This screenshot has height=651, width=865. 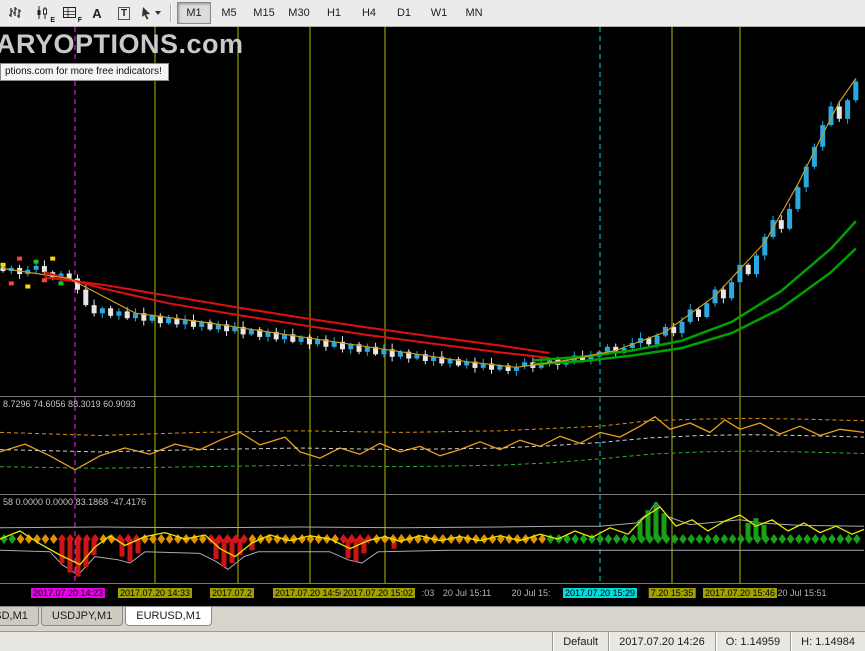 What do you see at coordinates (70, 13) in the screenshot?
I see `line-chart-tool-button: F` at bounding box center [70, 13].